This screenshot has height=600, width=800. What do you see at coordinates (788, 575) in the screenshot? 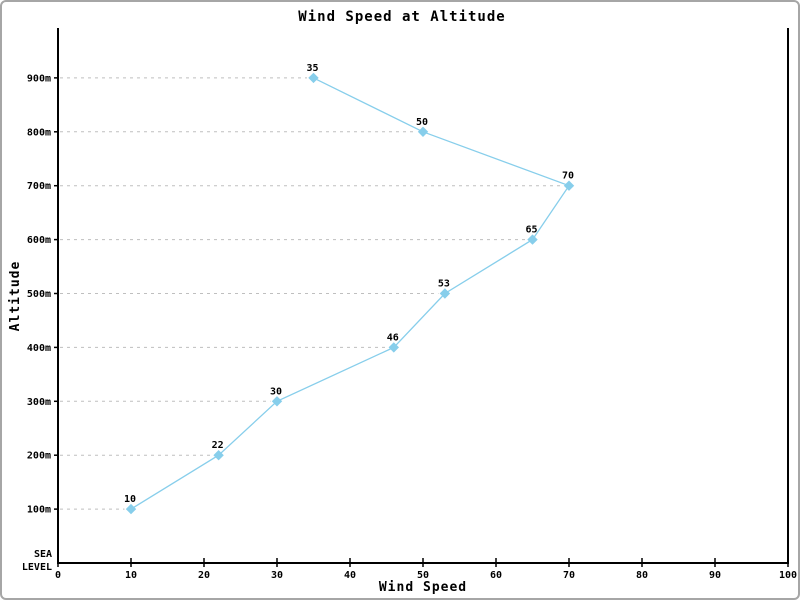
I see `x-tick-label: 100` at bounding box center [788, 575].